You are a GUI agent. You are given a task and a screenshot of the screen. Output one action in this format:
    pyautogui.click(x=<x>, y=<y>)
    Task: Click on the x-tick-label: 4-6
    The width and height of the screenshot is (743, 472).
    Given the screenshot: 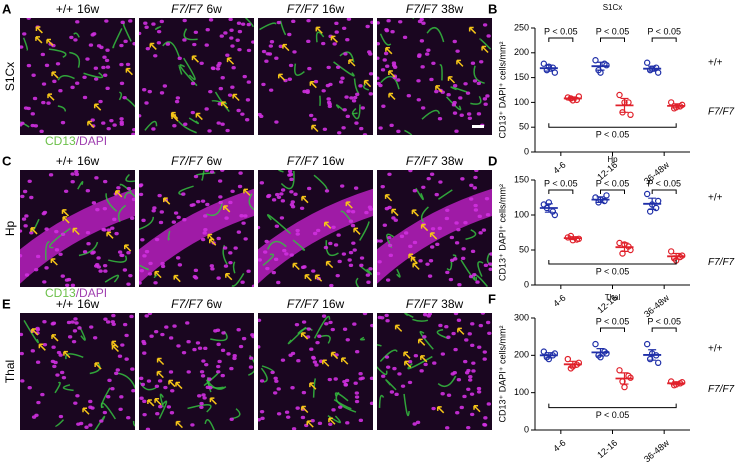 What is the action you would take?
    pyautogui.click(x=559, y=301)
    